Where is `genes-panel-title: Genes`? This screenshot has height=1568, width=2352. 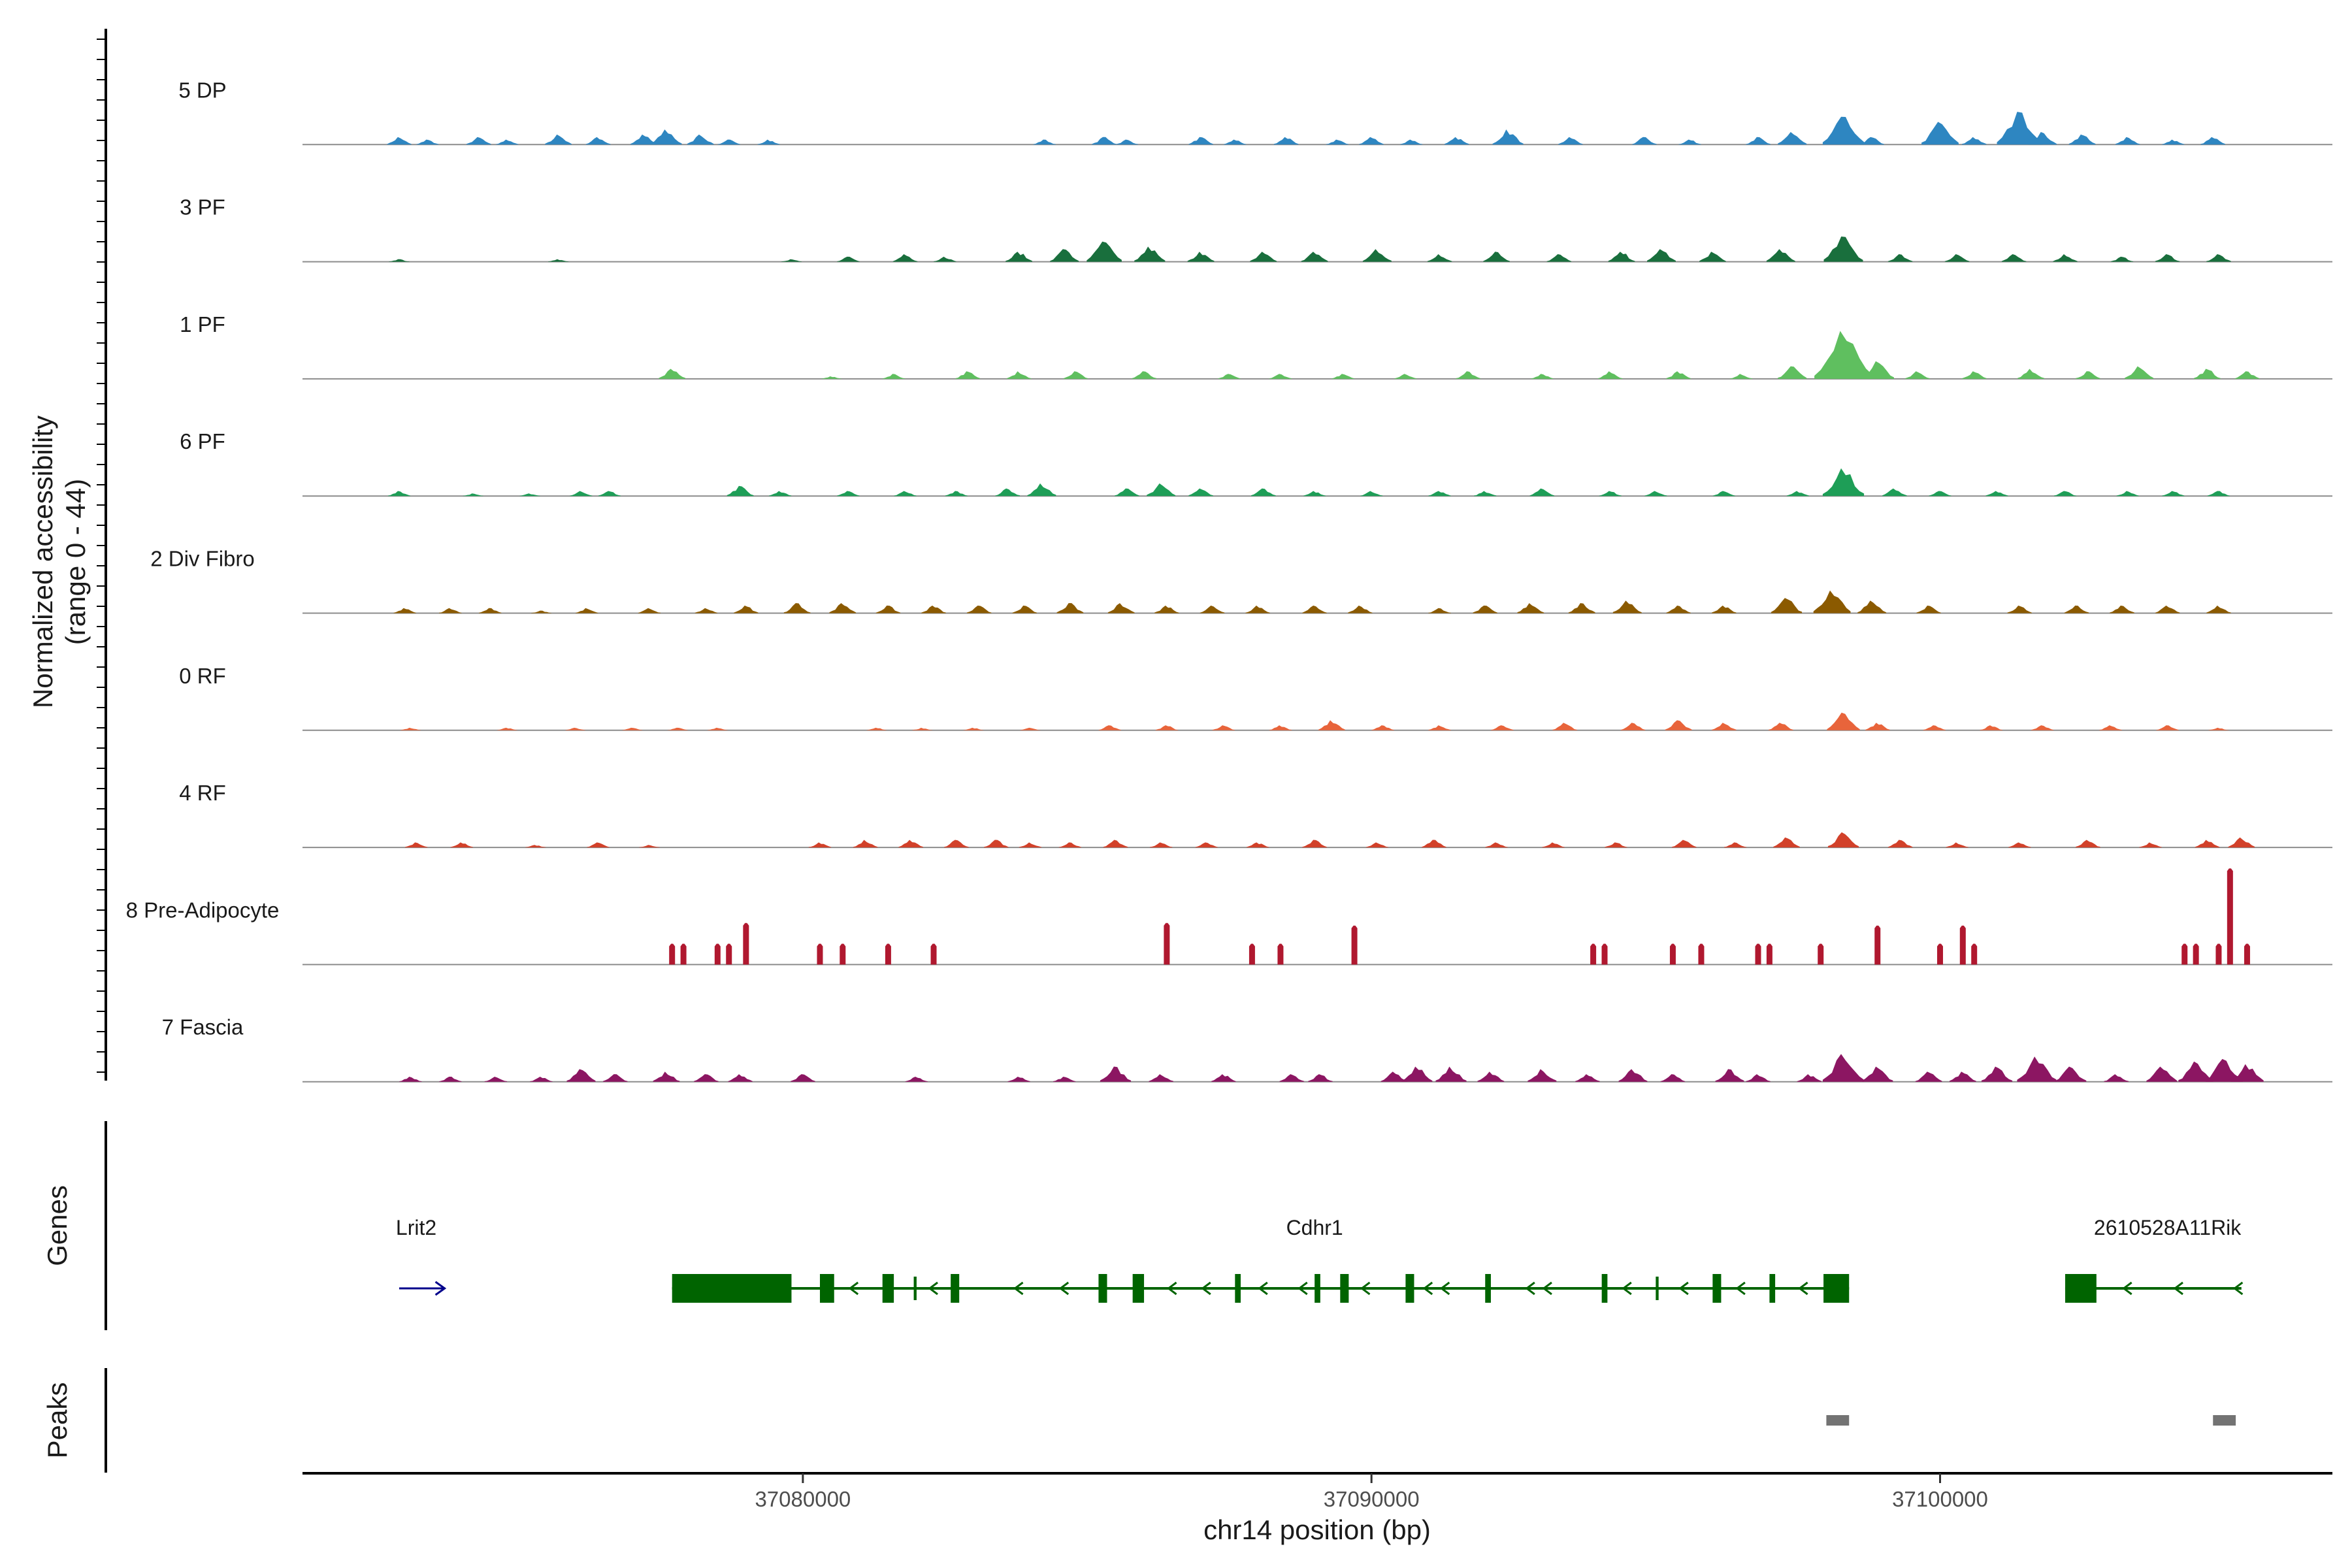 genes-panel-title: Genes is located at coordinates (57, 1225).